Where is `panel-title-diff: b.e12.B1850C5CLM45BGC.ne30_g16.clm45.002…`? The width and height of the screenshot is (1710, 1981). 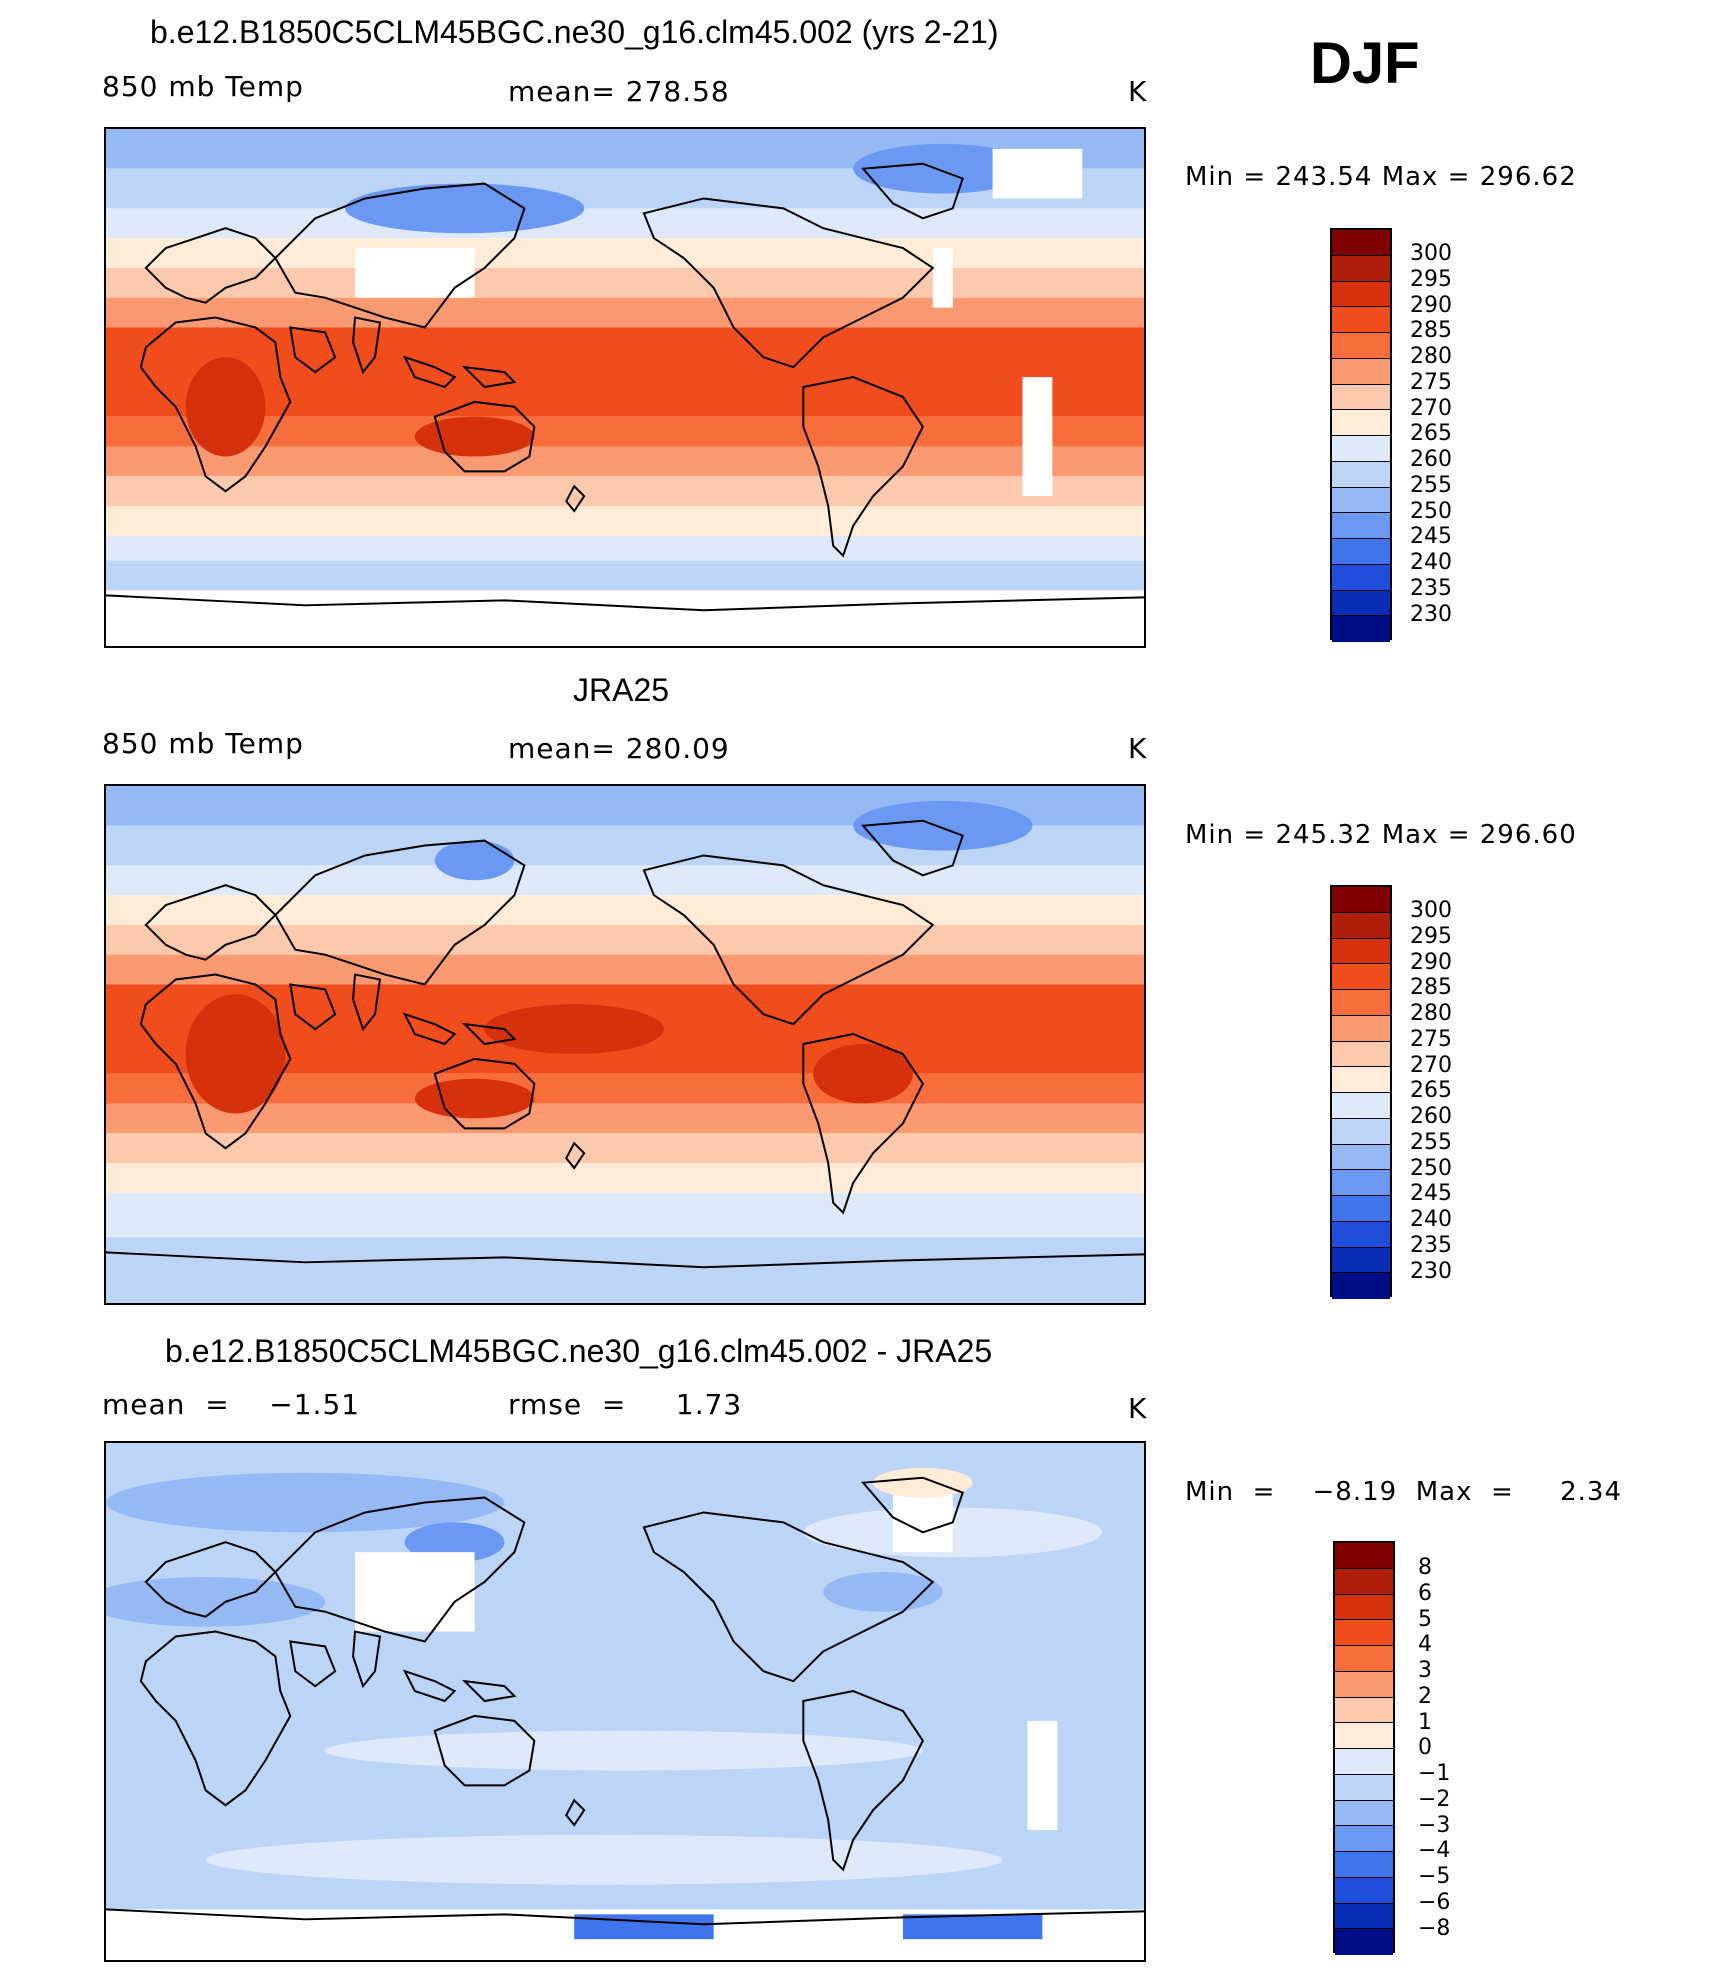 panel-title-diff: b.e12.B1850C5CLM45BGC.ne30_g16.clm45.002… is located at coordinates (579, 1351).